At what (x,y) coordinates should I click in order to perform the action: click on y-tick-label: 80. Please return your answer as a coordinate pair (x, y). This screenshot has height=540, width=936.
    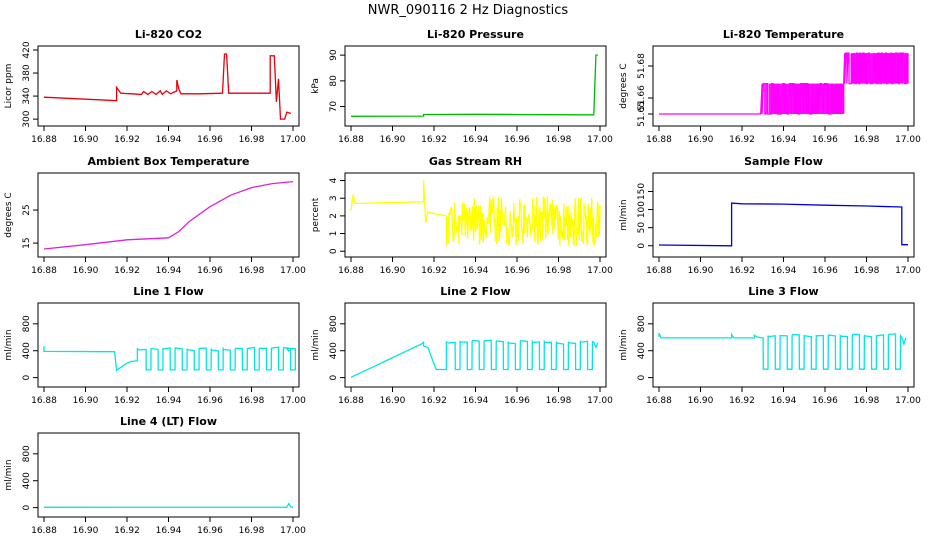
    Looking at the image, I should click on (334, 81).